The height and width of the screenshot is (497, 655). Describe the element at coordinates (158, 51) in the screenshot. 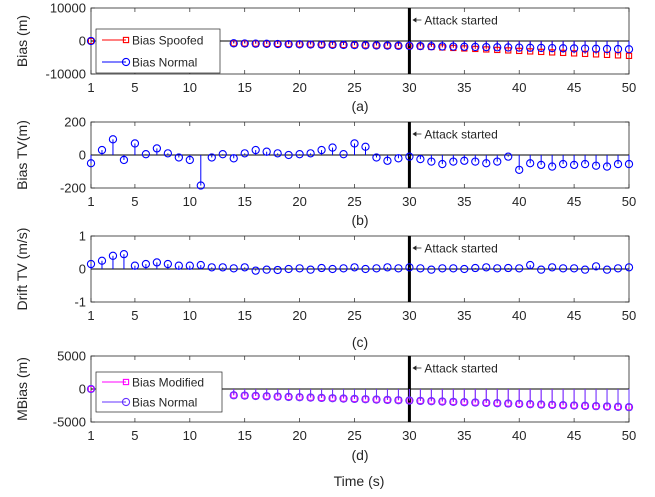

I see `legend-box` at that location.